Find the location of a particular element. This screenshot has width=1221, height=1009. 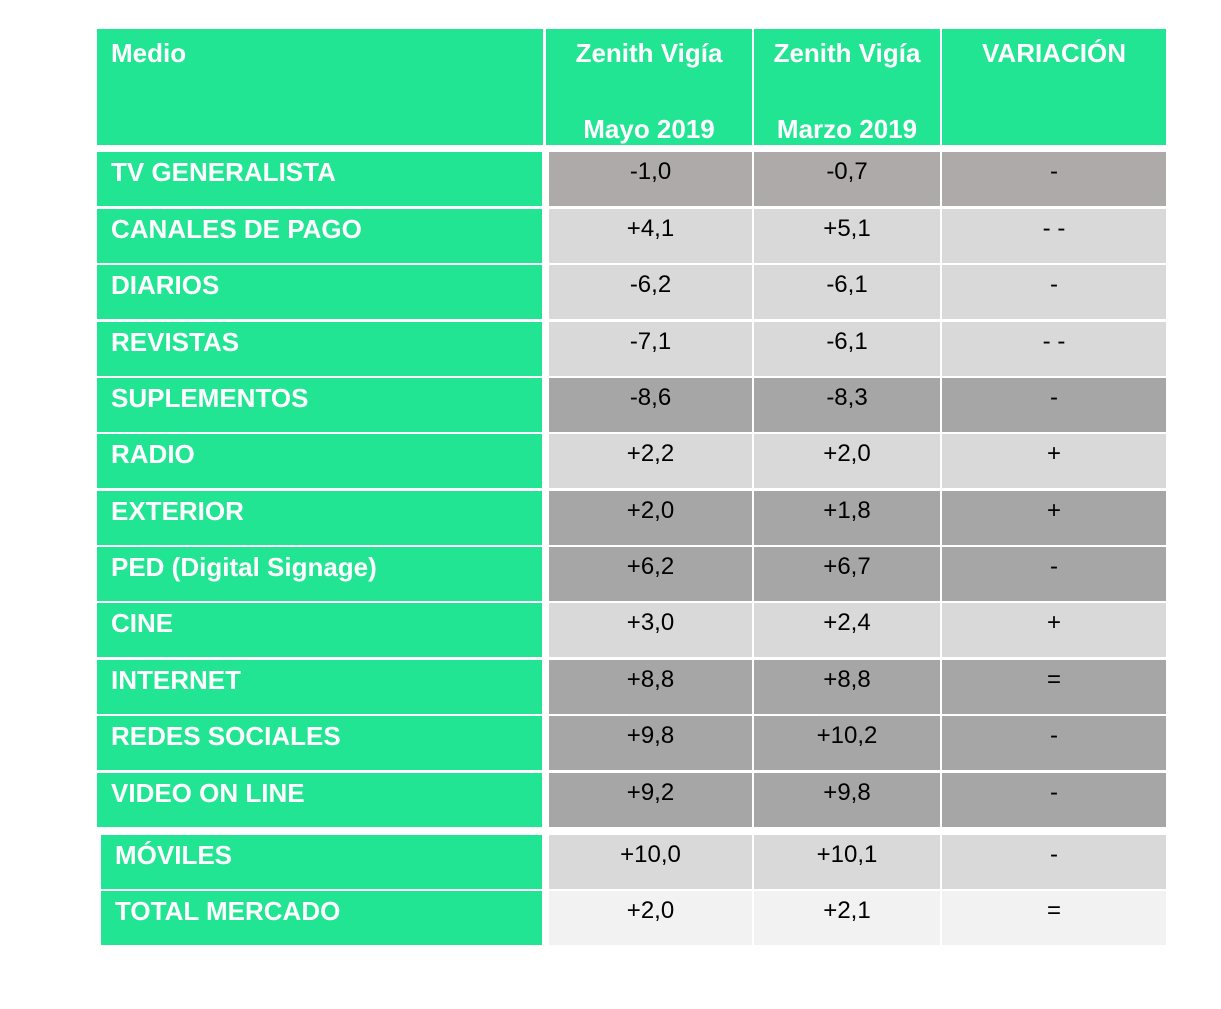

row-label-12: MÓVILES is located at coordinates (321, 862).